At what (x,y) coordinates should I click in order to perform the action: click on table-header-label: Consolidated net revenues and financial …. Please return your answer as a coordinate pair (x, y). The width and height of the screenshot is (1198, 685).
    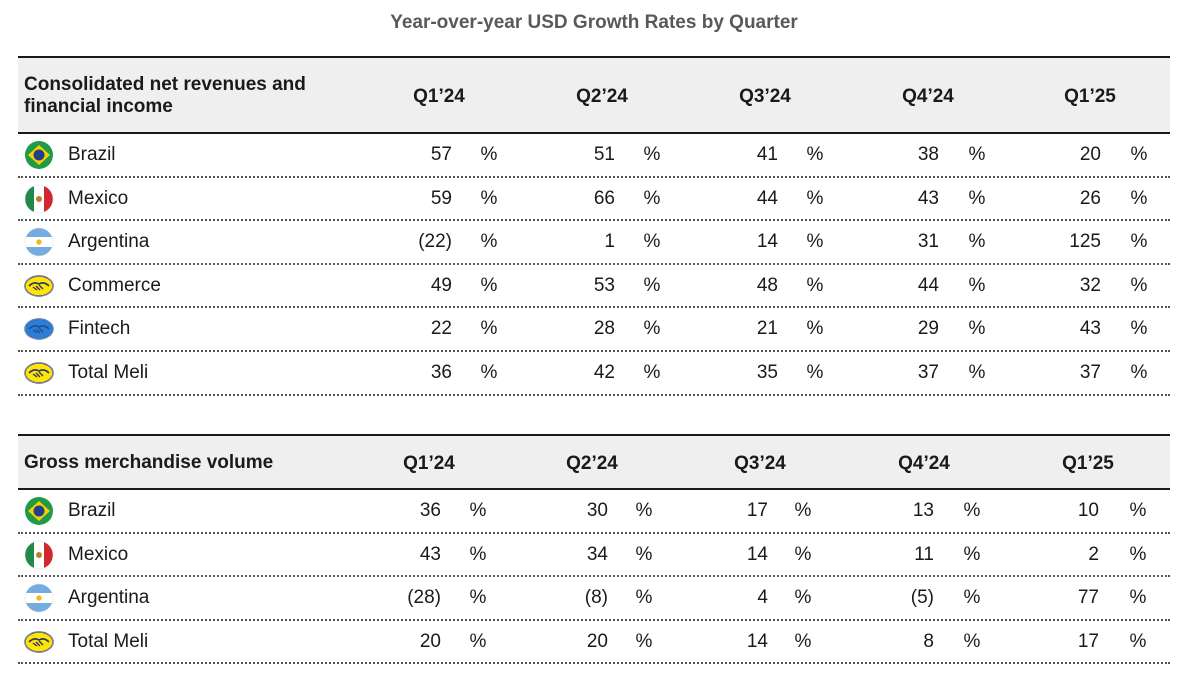
    Looking at the image, I should click on (165, 95).